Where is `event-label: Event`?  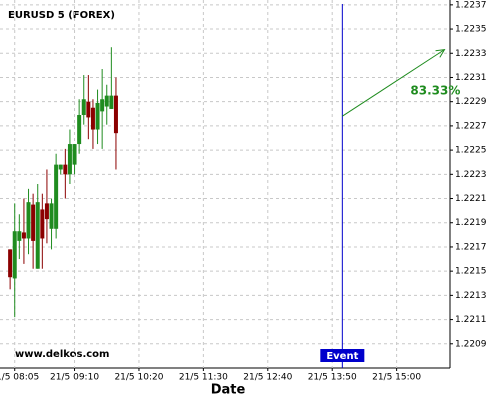
event-label: Event is located at coordinates (342, 356).